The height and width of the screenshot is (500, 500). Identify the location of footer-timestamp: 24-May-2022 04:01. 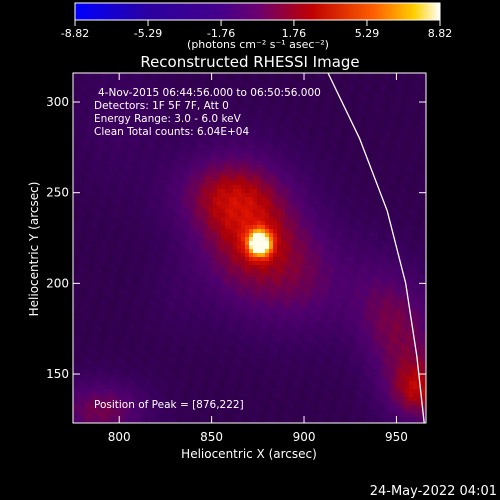
(433, 491).